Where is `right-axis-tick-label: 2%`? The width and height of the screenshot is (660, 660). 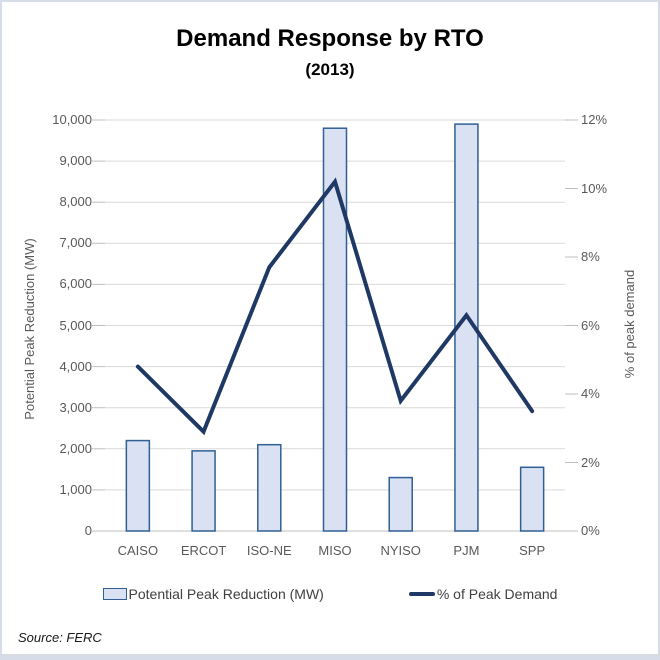
right-axis-tick-label: 2% is located at coordinates (590, 462).